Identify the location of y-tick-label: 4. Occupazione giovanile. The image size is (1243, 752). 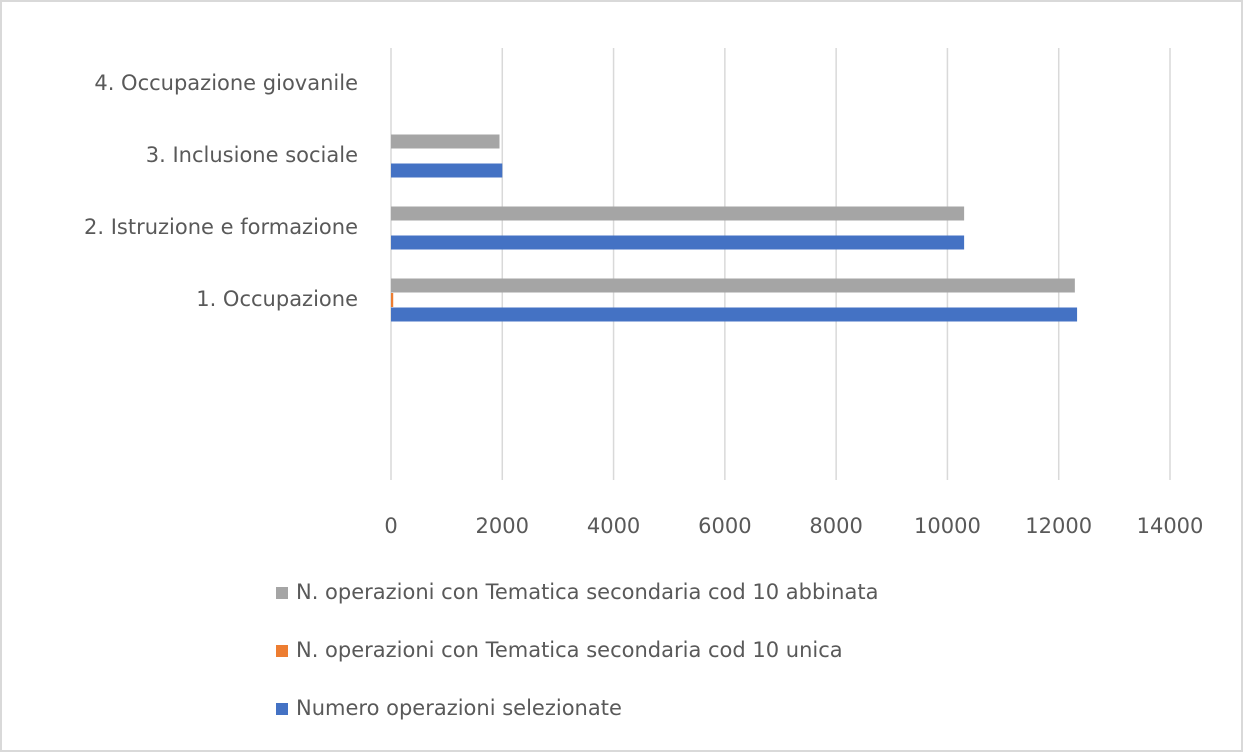
(226, 83).